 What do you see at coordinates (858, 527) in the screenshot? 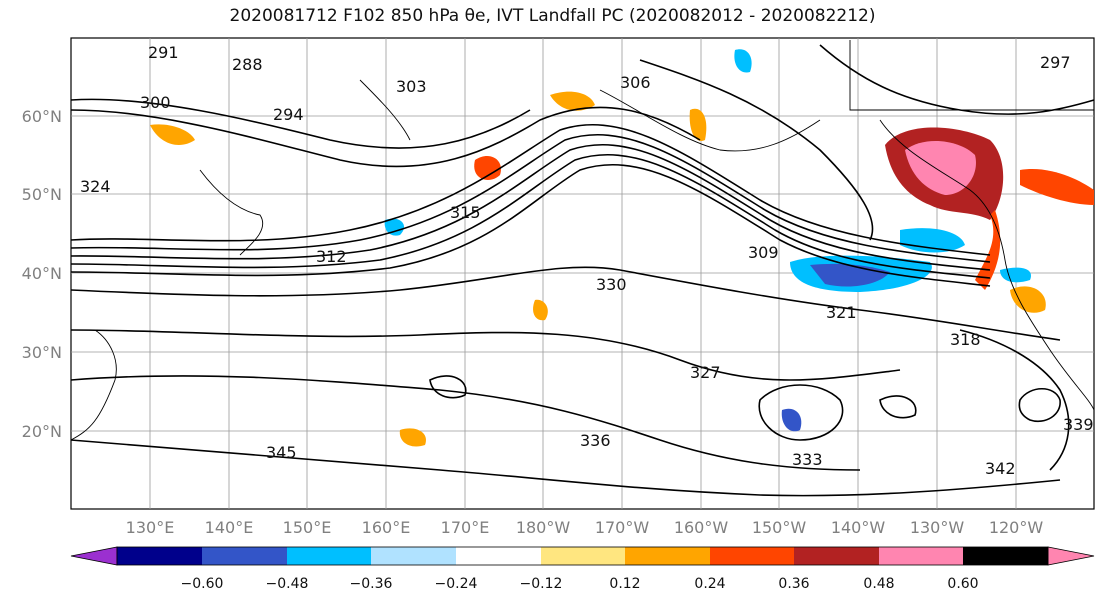
I see `lon-tick-label: 140°W` at bounding box center [858, 527].